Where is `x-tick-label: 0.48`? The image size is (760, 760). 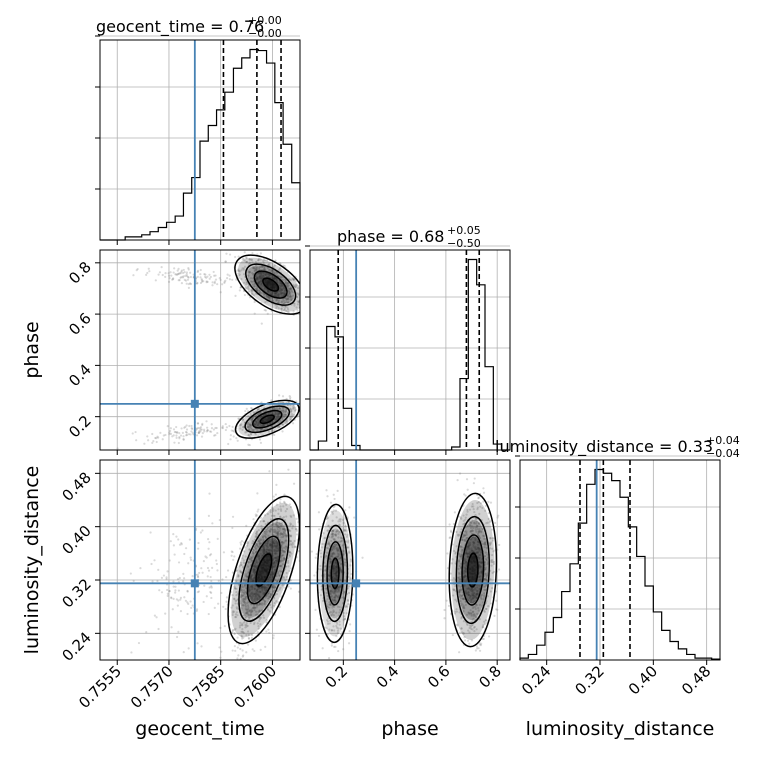
x-tick-label: 0.48 is located at coordinates (696, 680).